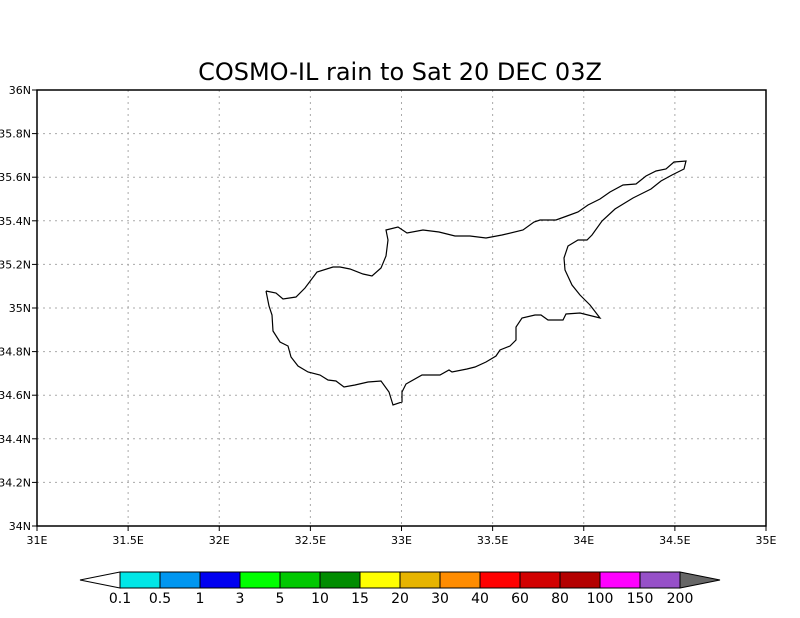 The image size is (800, 618). I want to click on colorbar: 0.1 0.5 1 3 5 10 15 20 30 40 60 80 100 150 200, so click(400, 589).